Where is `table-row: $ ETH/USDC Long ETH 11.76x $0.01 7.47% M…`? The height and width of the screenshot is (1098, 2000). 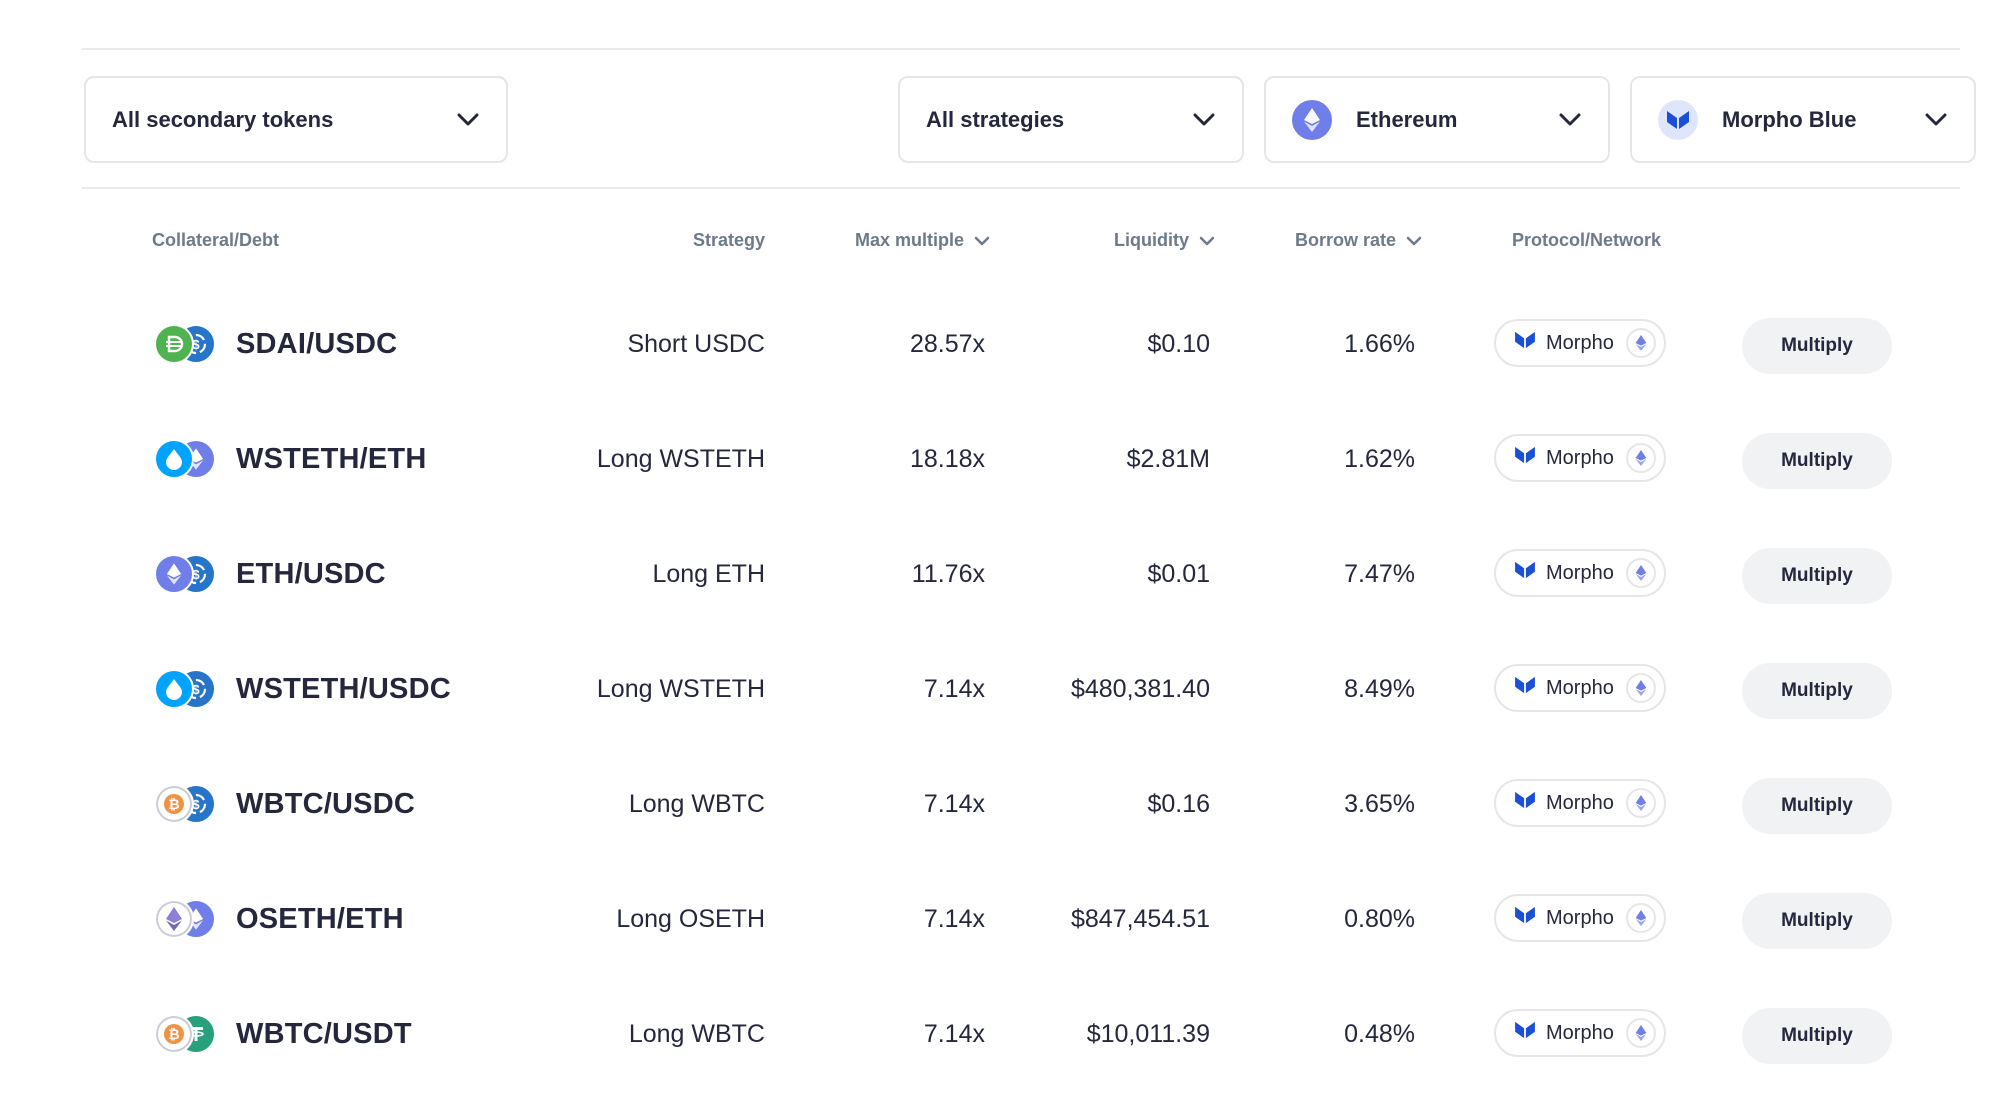 table-row: $ ETH/USDC Long ETH 11.76x $0.01 7.47% M… is located at coordinates (1000, 572).